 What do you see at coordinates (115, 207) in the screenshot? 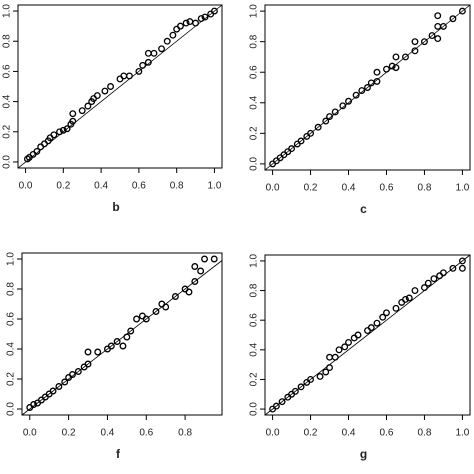
I see `panel-label: b` at bounding box center [115, 207].